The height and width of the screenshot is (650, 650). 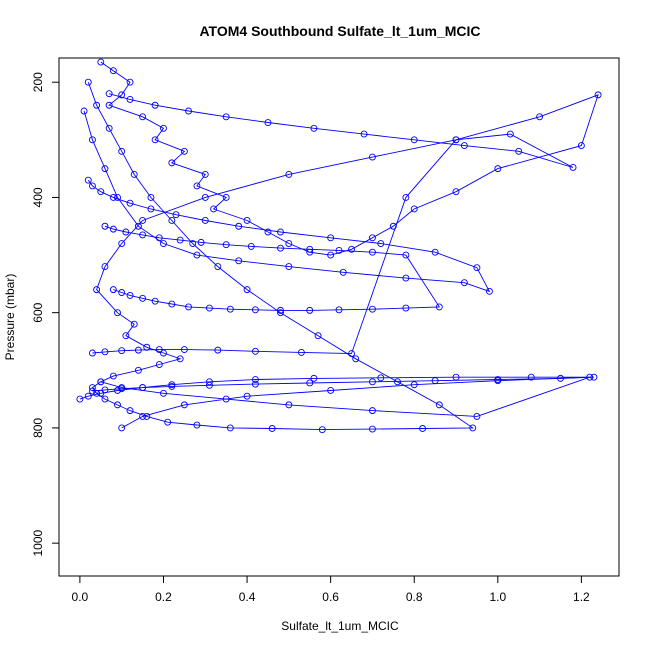 What do you see at coordinates (38, 312) in the screenshot?
I see `y-tick-label: 600` at bounding box center [38, 312].